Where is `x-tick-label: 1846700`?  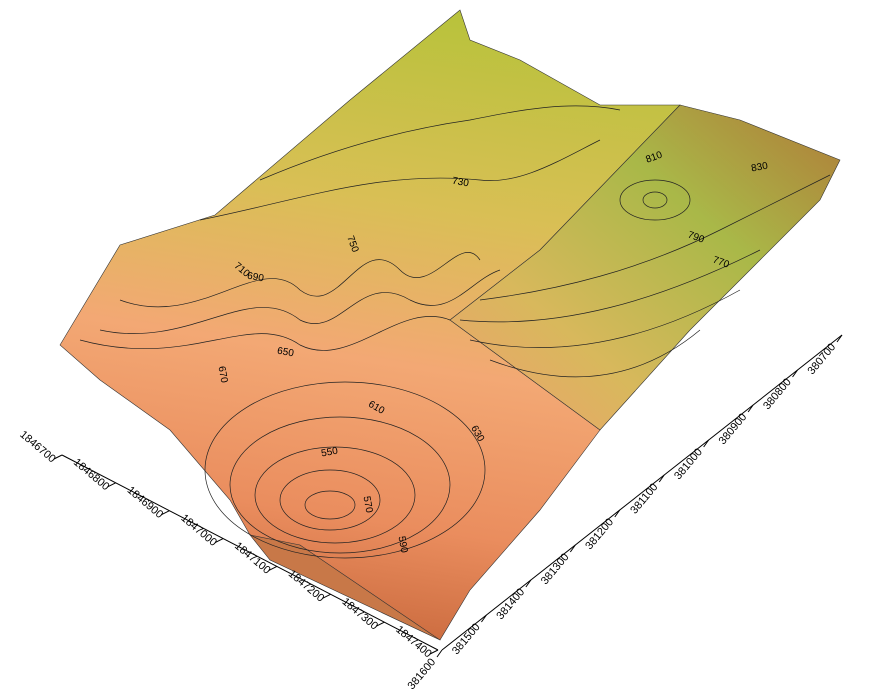 x-tick-label: 1846700 is located at coordinates (37, 447).